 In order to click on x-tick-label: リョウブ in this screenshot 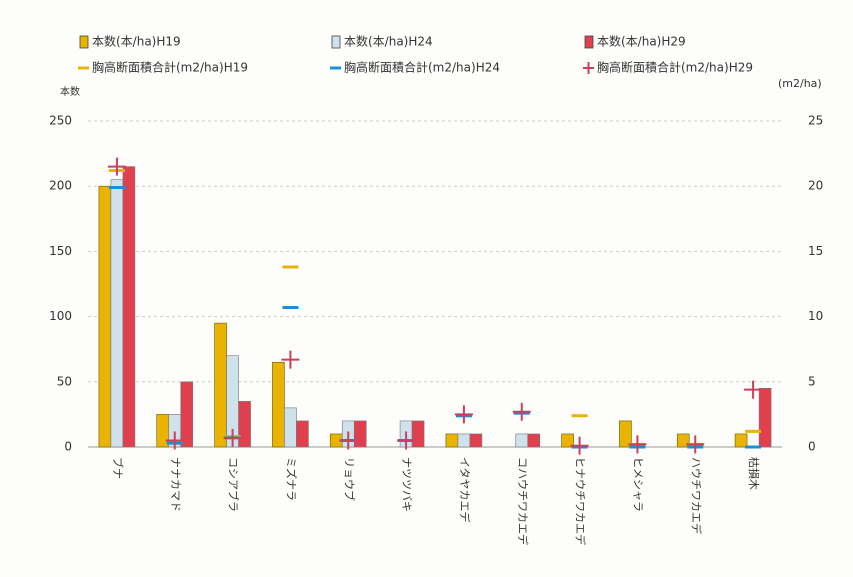, I will do `click(349, 479)`.